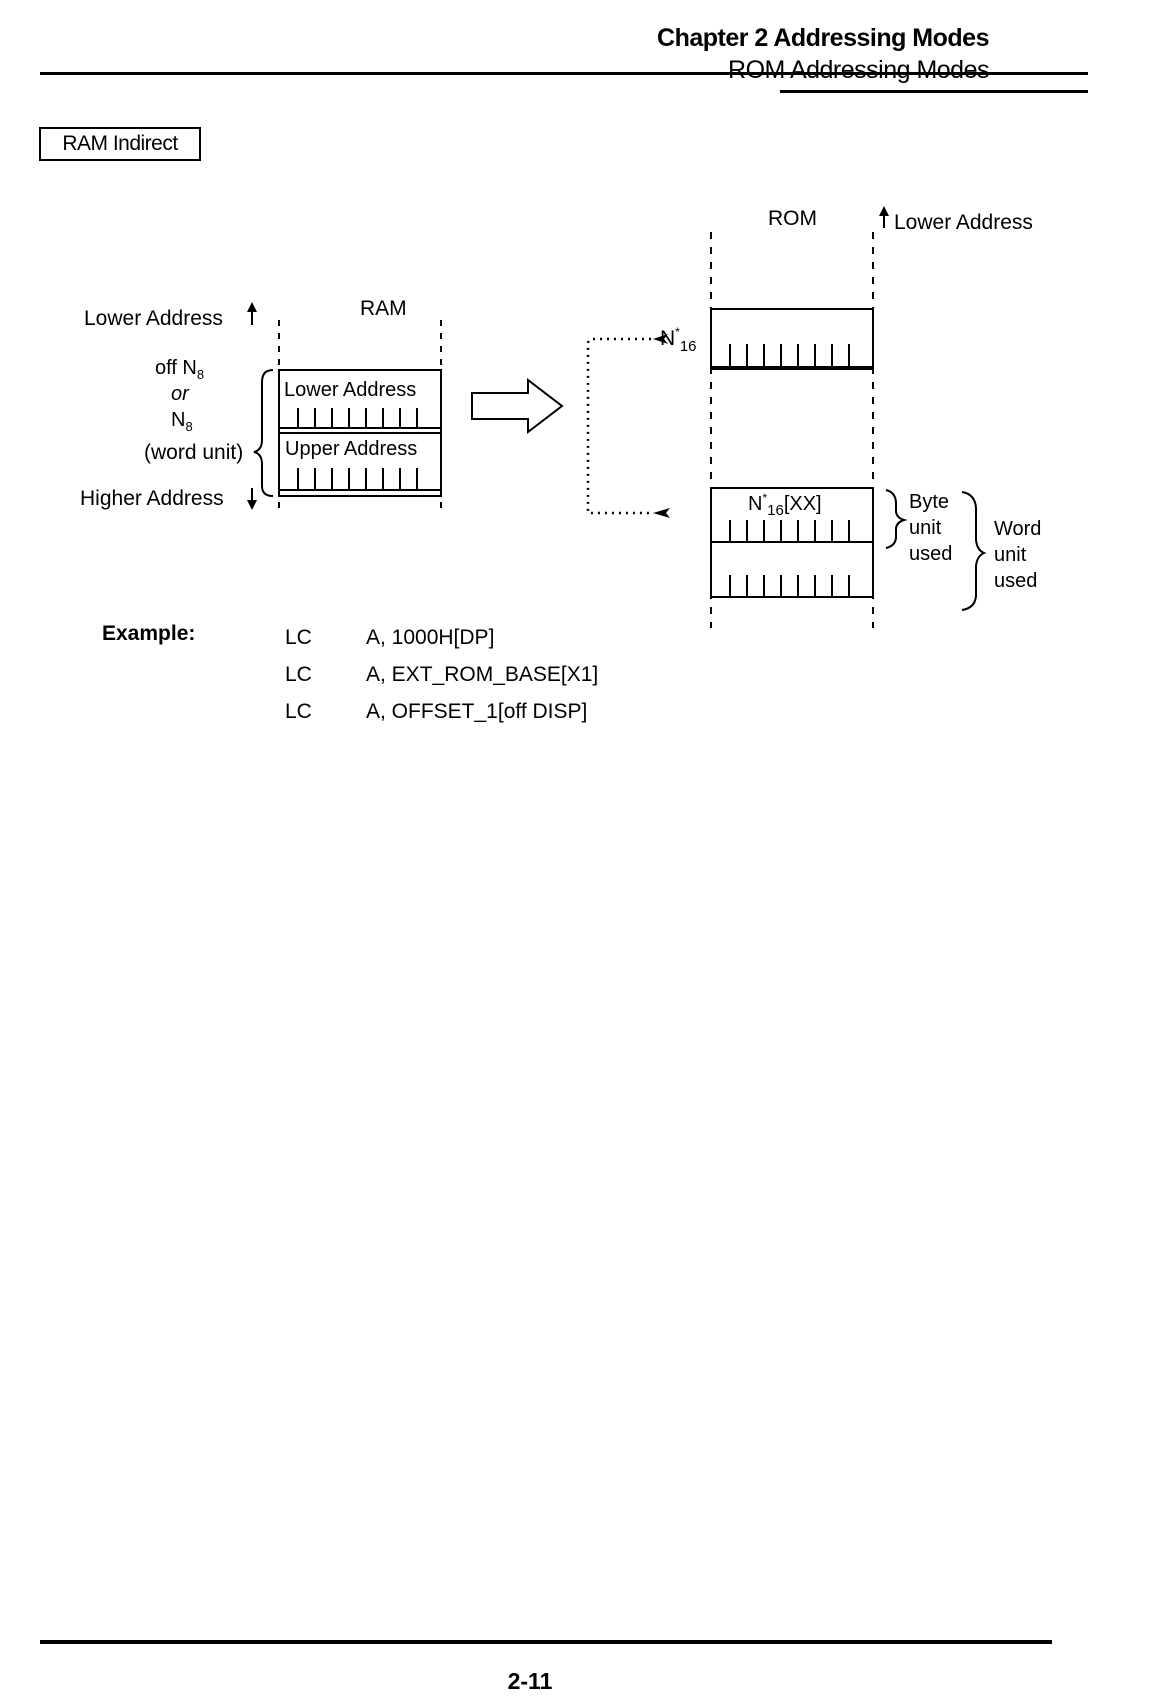 Image resolution: width=1156 pixels, height=1696 pixels. Describe the element at coordinates (153, 318) in the screenshot. I see `ram-lower-address-label: Lower Address` at that location.